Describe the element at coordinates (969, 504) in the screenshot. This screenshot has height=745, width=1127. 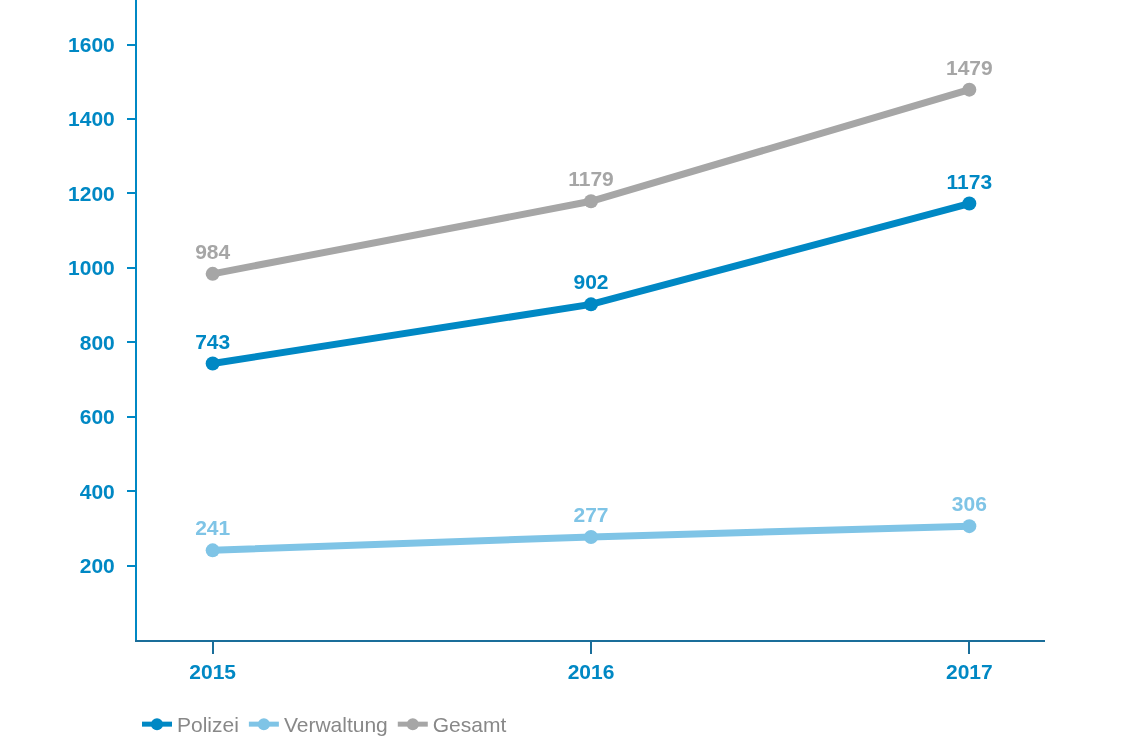
I see `data-label: 306` at that location.